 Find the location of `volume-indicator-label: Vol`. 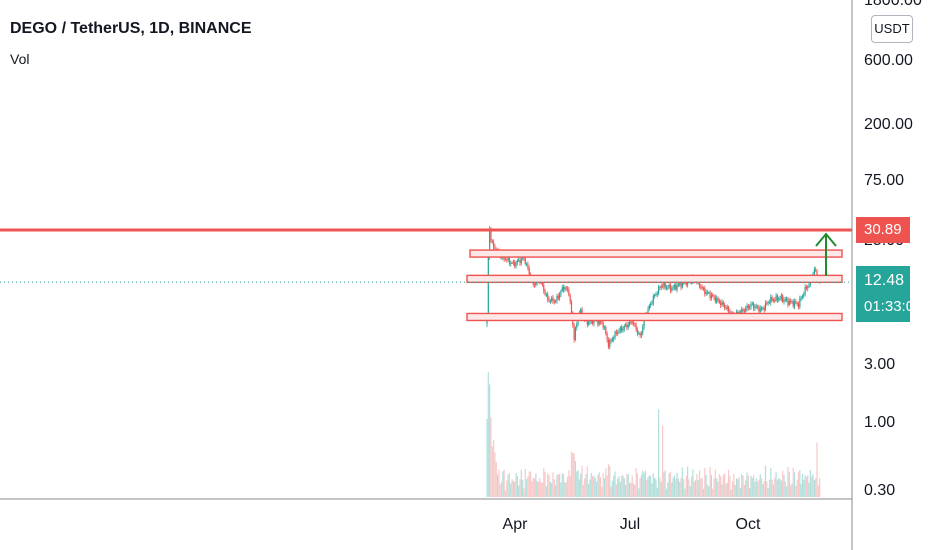

volume-indicator-label: Vol is located at coordinates (20, 59).